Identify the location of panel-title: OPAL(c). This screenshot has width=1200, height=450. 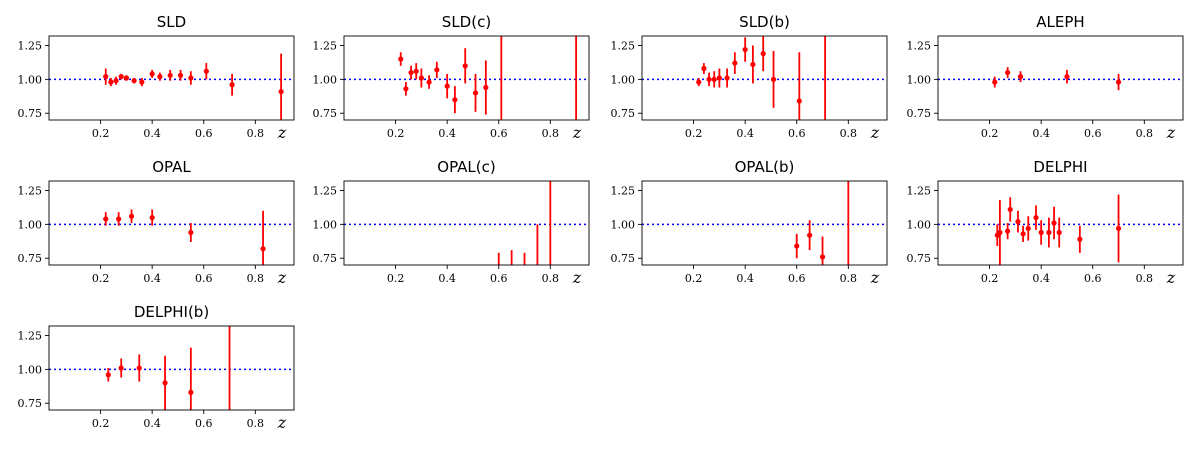
(466, 167).